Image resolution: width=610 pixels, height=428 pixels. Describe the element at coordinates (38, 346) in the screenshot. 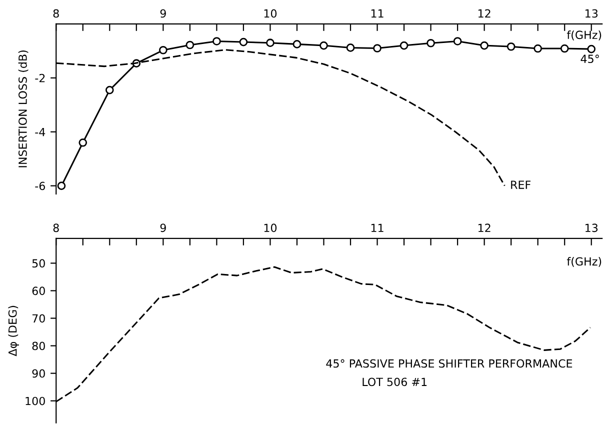

I see `y-tick-label: 80` at that location.